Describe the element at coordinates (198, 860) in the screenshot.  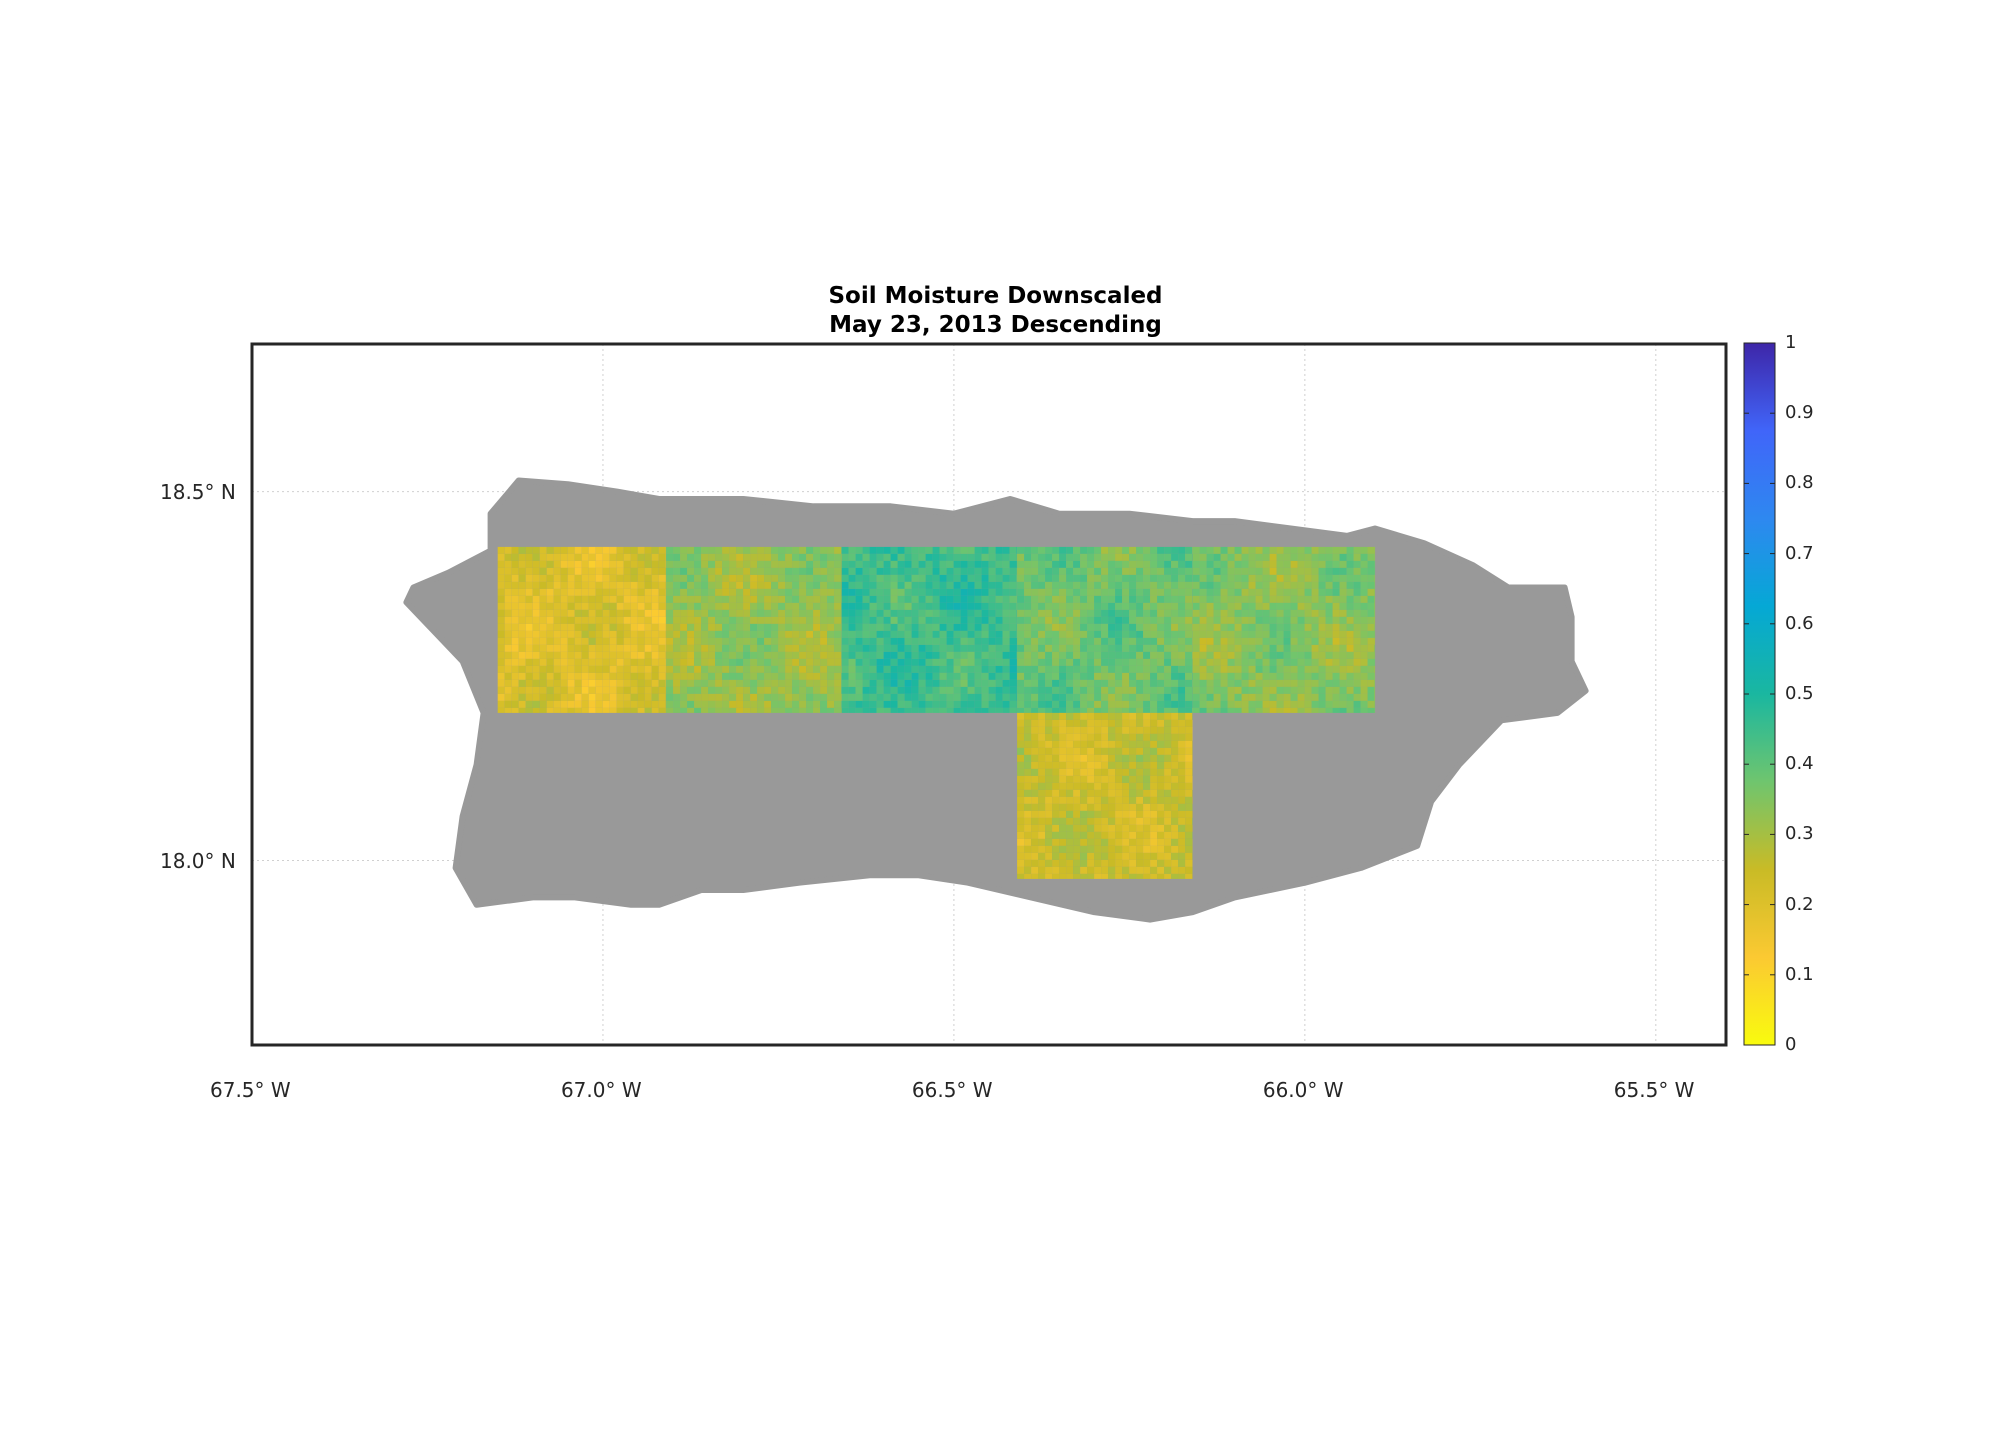
I see `latitude-label: 18.0° N` at that location.